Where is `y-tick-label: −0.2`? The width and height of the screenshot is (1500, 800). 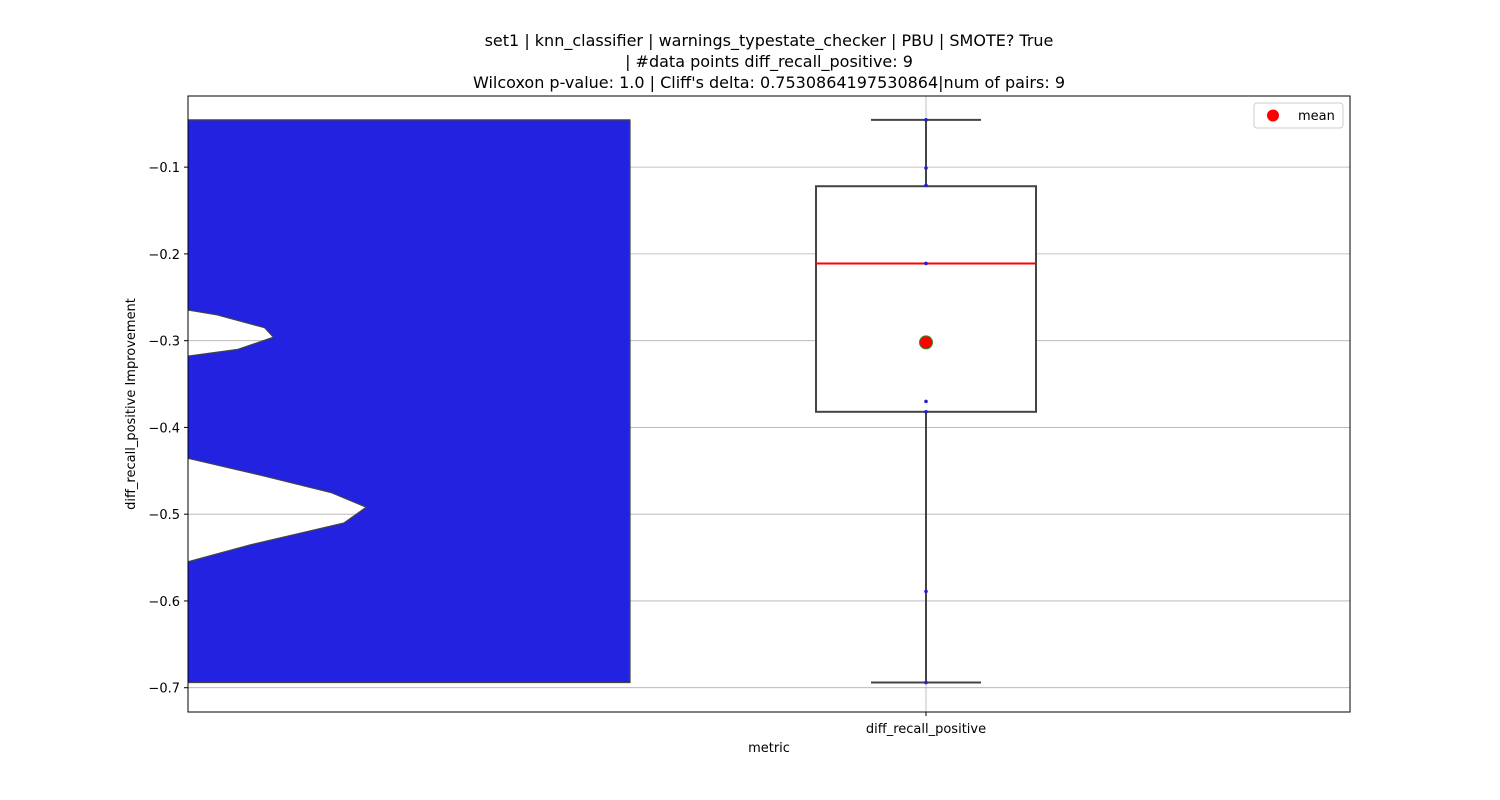
y-tick-label: −0.2 is located at coordinates (164, 255).